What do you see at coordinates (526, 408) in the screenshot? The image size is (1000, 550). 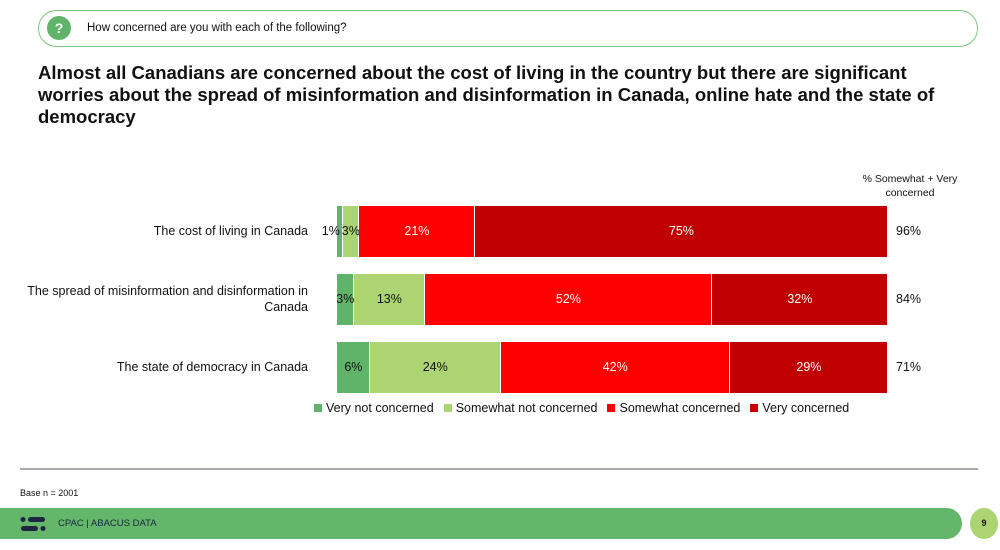 I see `legend-label: Somewhat not concerned` at bounding box center [526, 408].